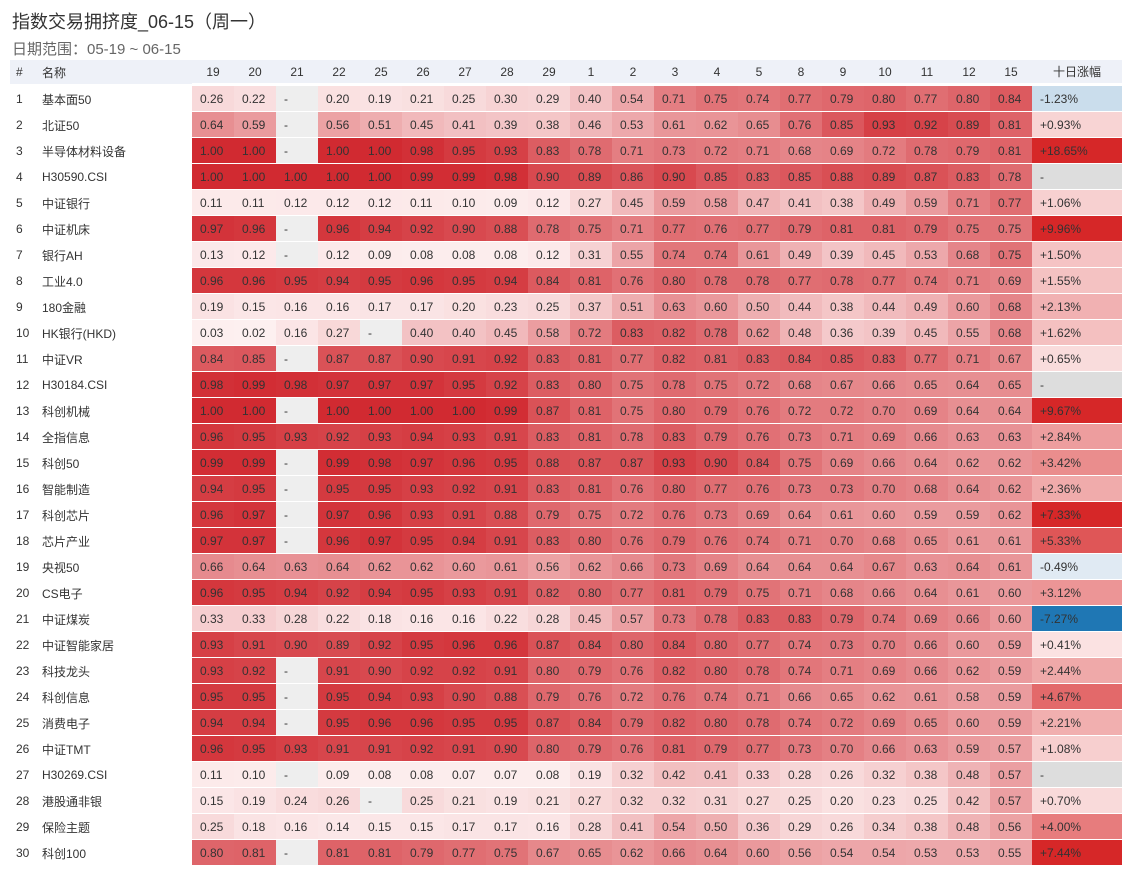 The height and width of the screenshot is (878, 1134). I want to click on heat-cell: 0.42, so click(675, 775).